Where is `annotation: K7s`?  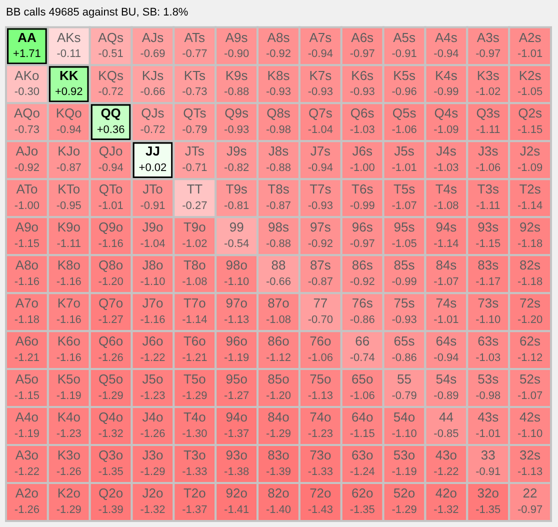
annotation: K7s is located at coordinates (320, 75).